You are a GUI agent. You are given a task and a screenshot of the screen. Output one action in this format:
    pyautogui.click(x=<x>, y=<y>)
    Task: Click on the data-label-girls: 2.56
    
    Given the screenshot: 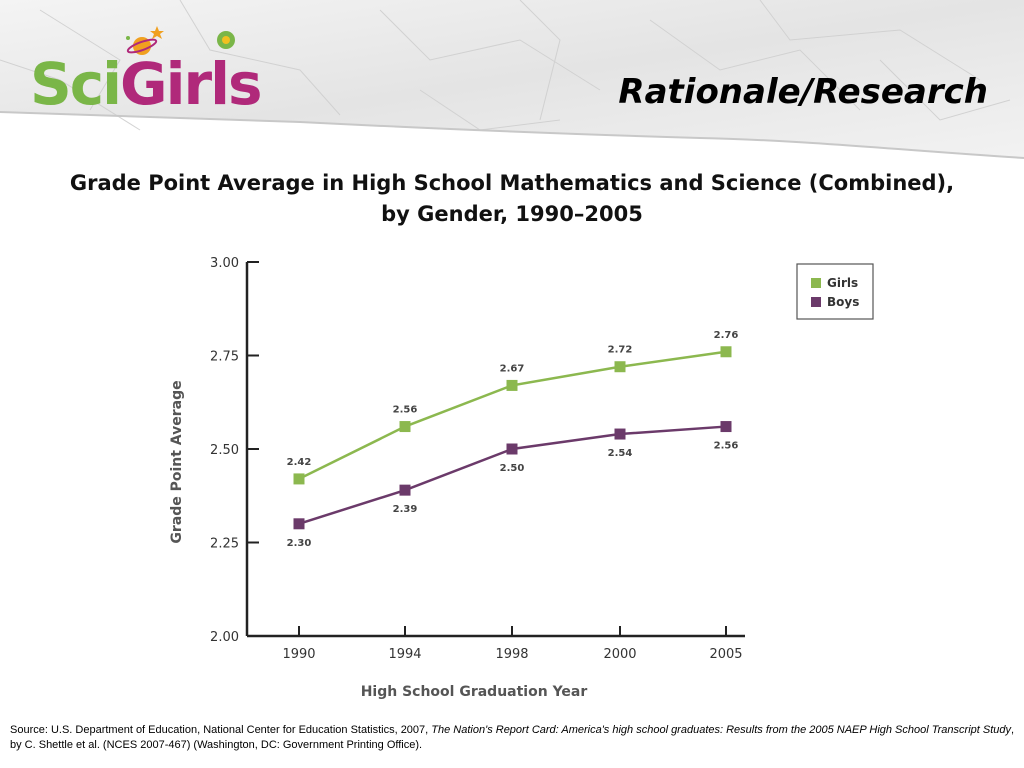 What is the action you would take?
    pyautogui.click(x=405, y=410)
    